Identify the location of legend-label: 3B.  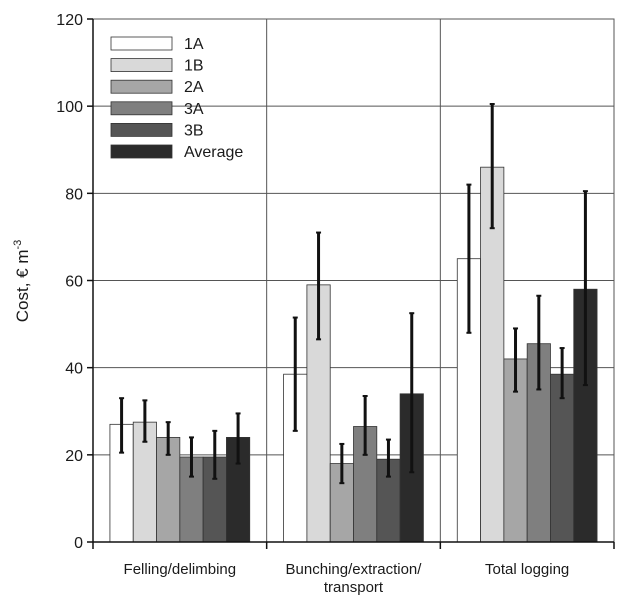
(194, 130).